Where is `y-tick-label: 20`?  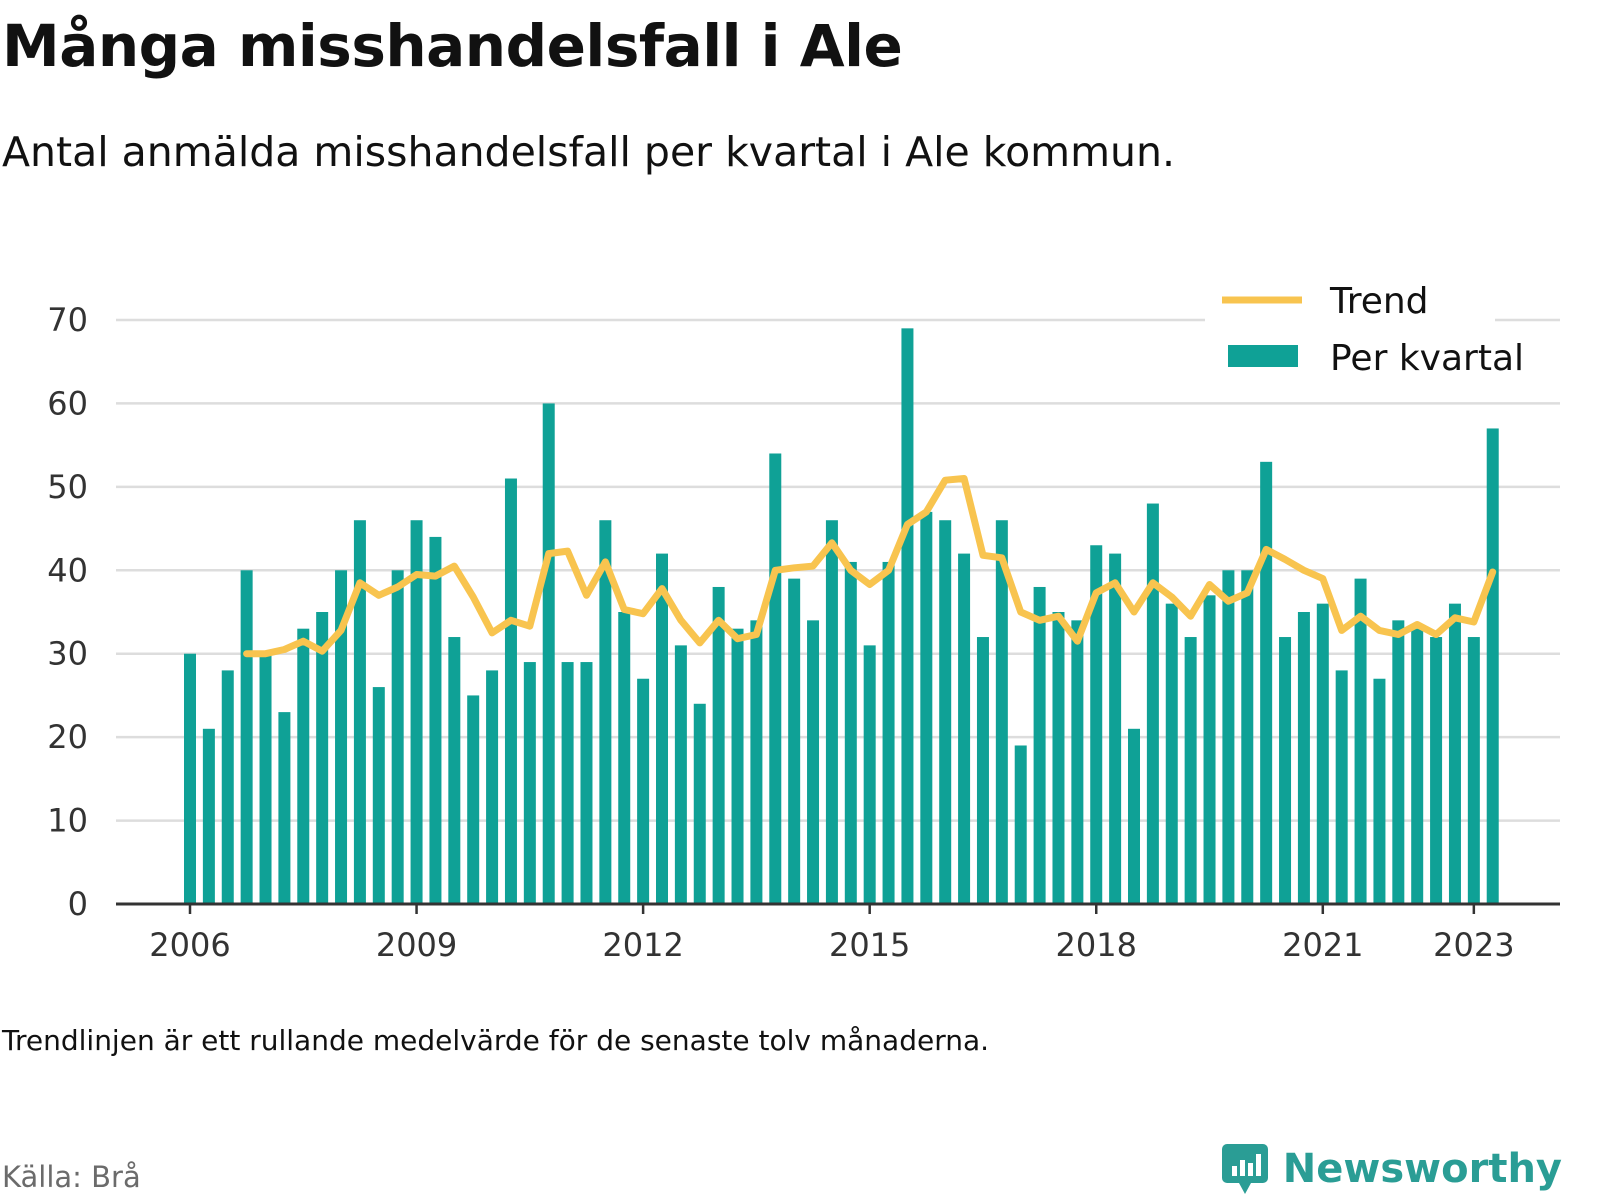
y-tick-label: 20 is located at coordinates (67, 737).